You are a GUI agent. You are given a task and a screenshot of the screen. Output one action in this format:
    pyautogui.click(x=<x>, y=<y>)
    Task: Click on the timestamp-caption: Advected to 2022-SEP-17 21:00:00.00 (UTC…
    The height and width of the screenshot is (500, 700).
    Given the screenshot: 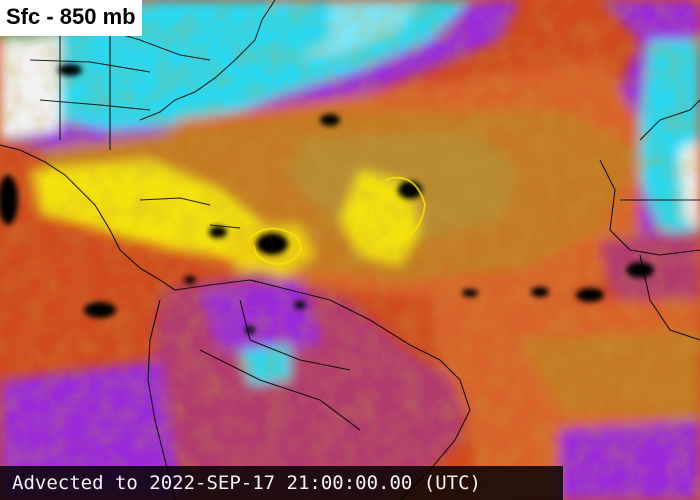 What is the action you would take?
    pyautogui.click(x=281, y=483)
    